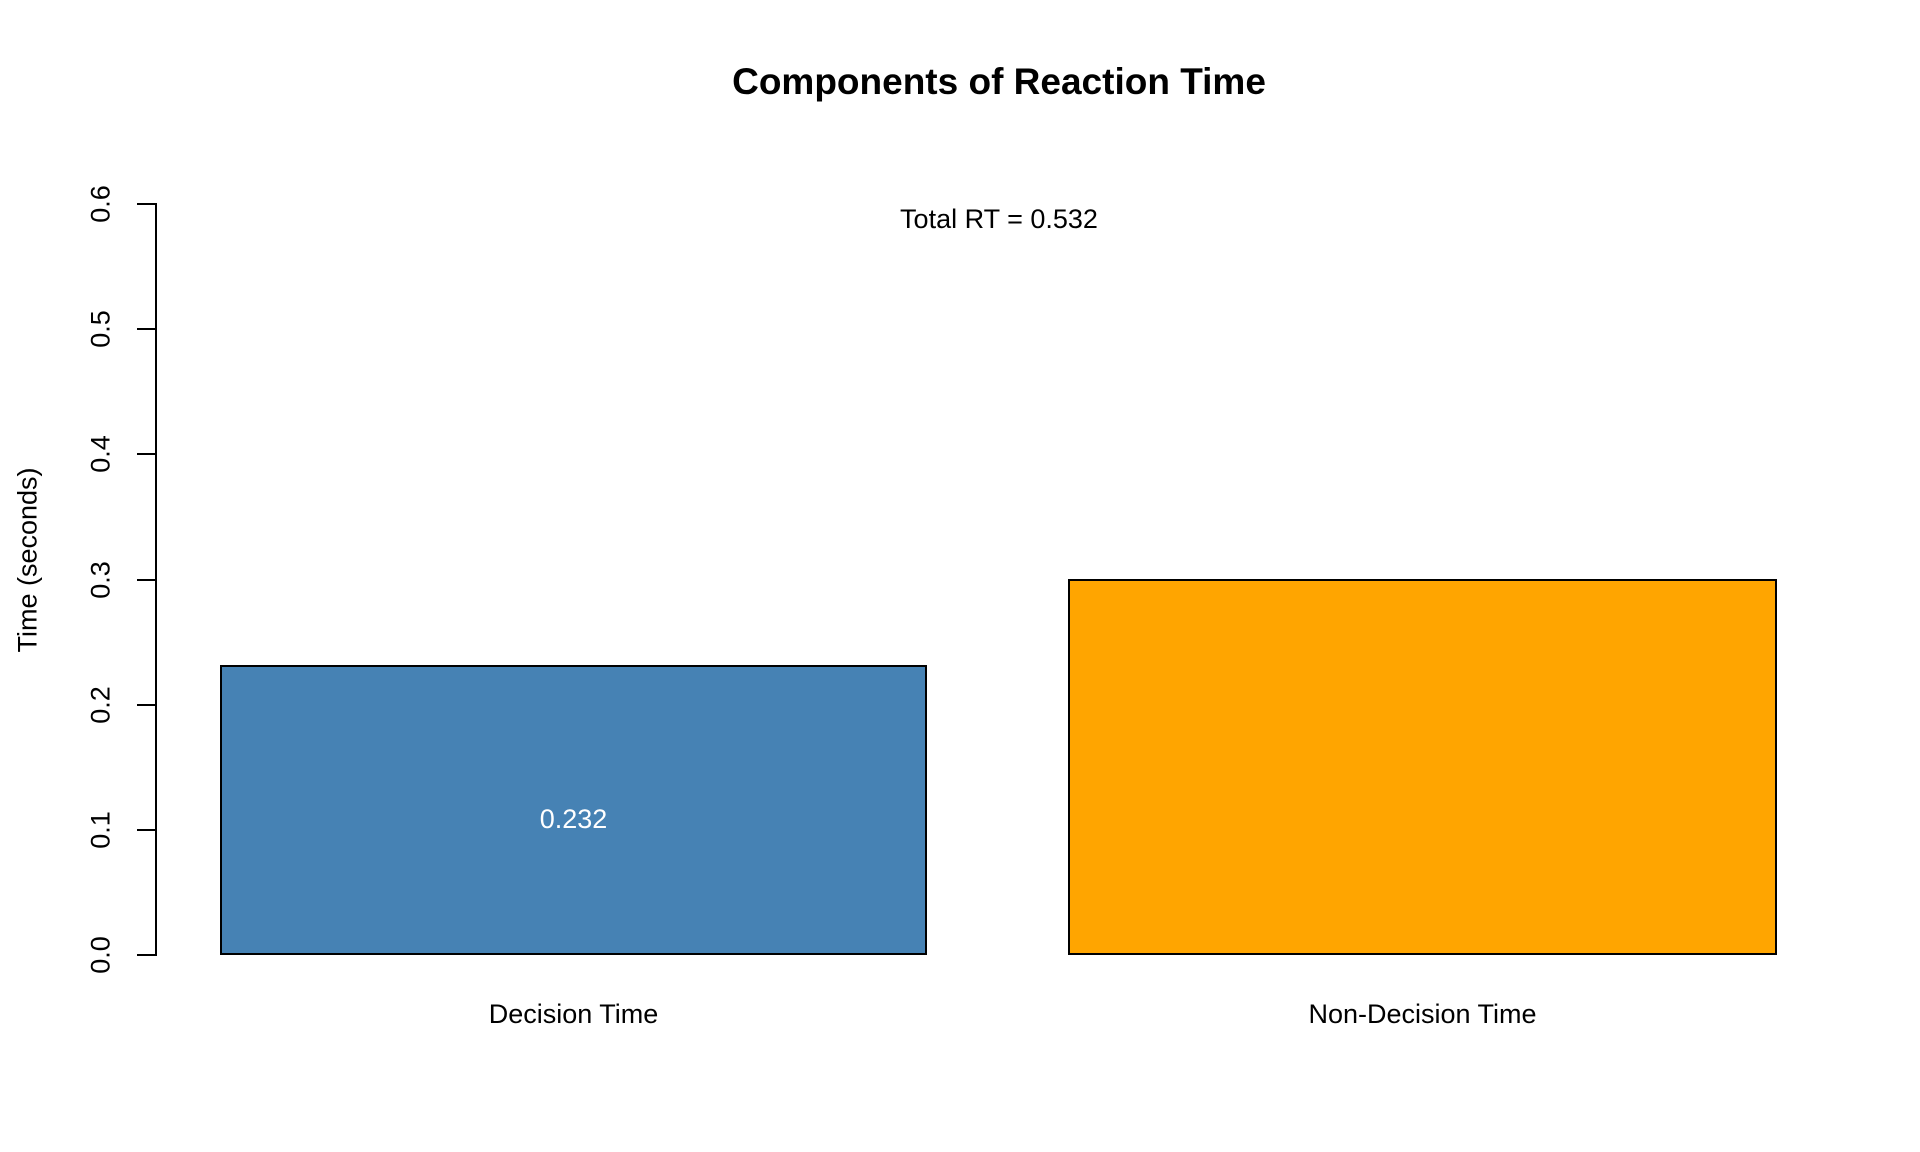 The image size is (1920, 1152). I want to click on y-axis-tick-label: 0.5, so click(100, 329).